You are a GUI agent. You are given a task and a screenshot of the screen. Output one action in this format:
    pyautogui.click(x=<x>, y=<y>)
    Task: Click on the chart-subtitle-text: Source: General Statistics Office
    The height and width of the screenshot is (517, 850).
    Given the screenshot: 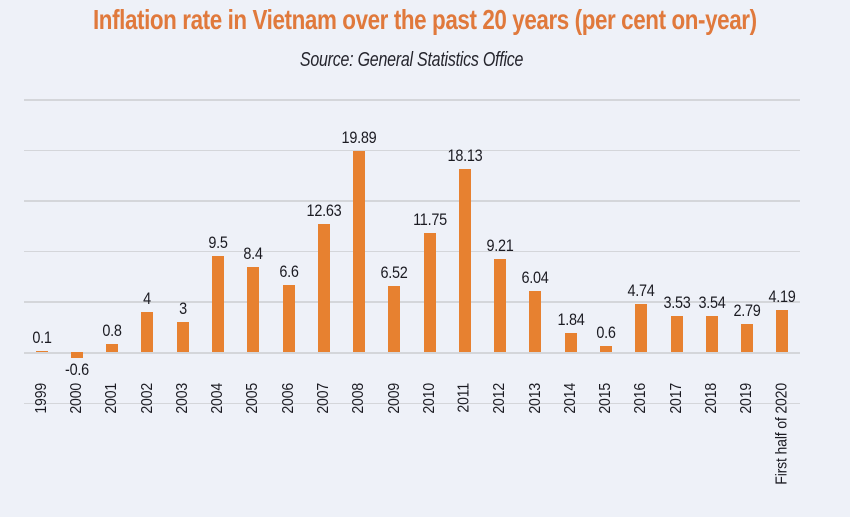 What is the action you would take?
    pyautogui.click(x=412, y=60)
    